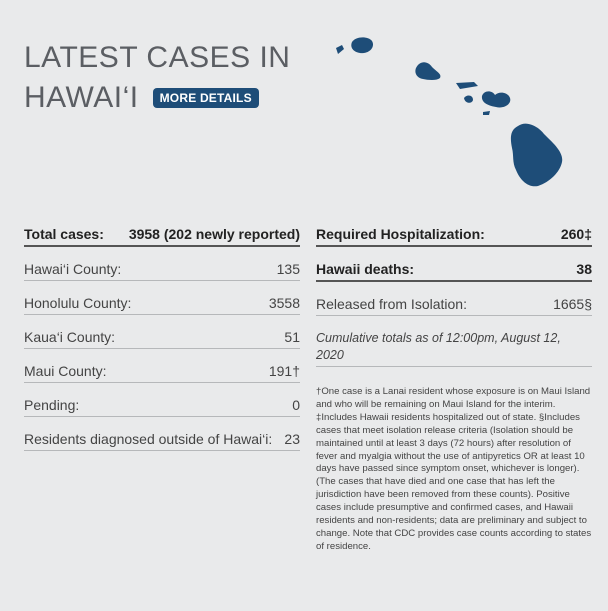 Image resolution: width=608 pixels, height=611 pixels. I want to click on kauai-island, so click(362, 45).